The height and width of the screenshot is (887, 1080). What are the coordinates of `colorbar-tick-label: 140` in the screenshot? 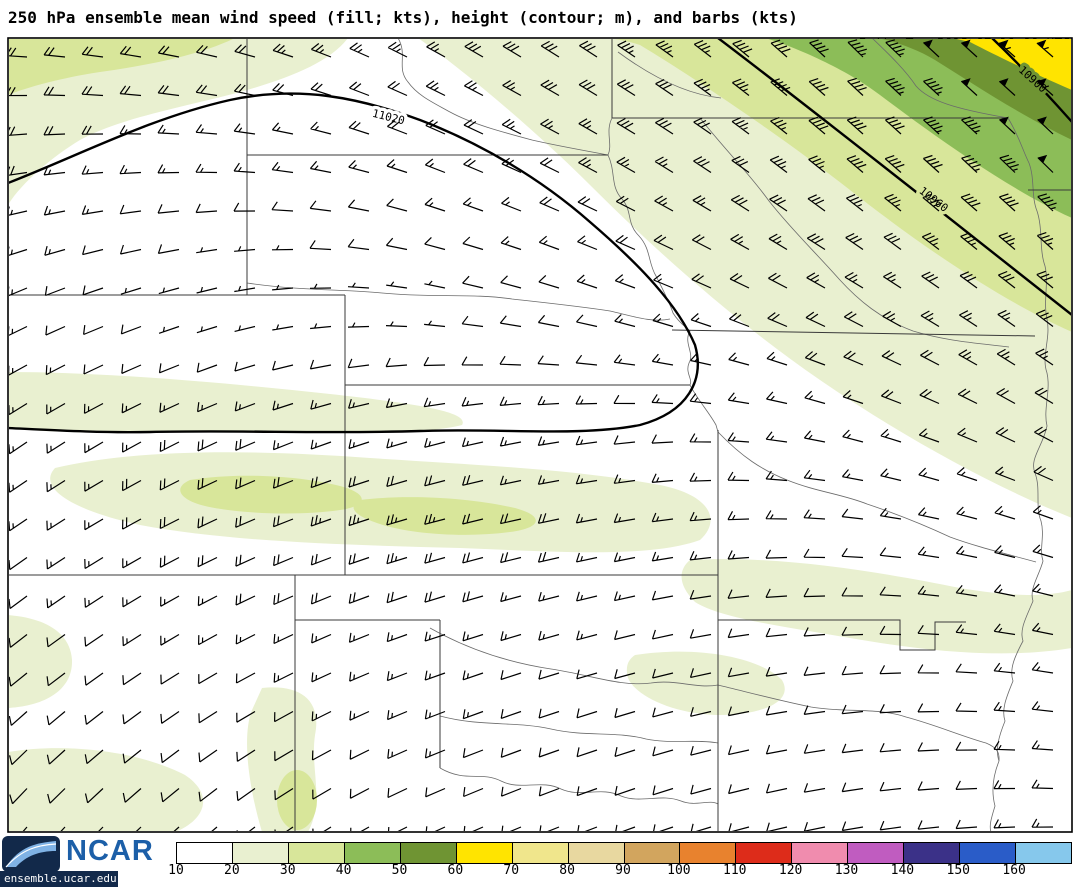 It's located at (902, 870).